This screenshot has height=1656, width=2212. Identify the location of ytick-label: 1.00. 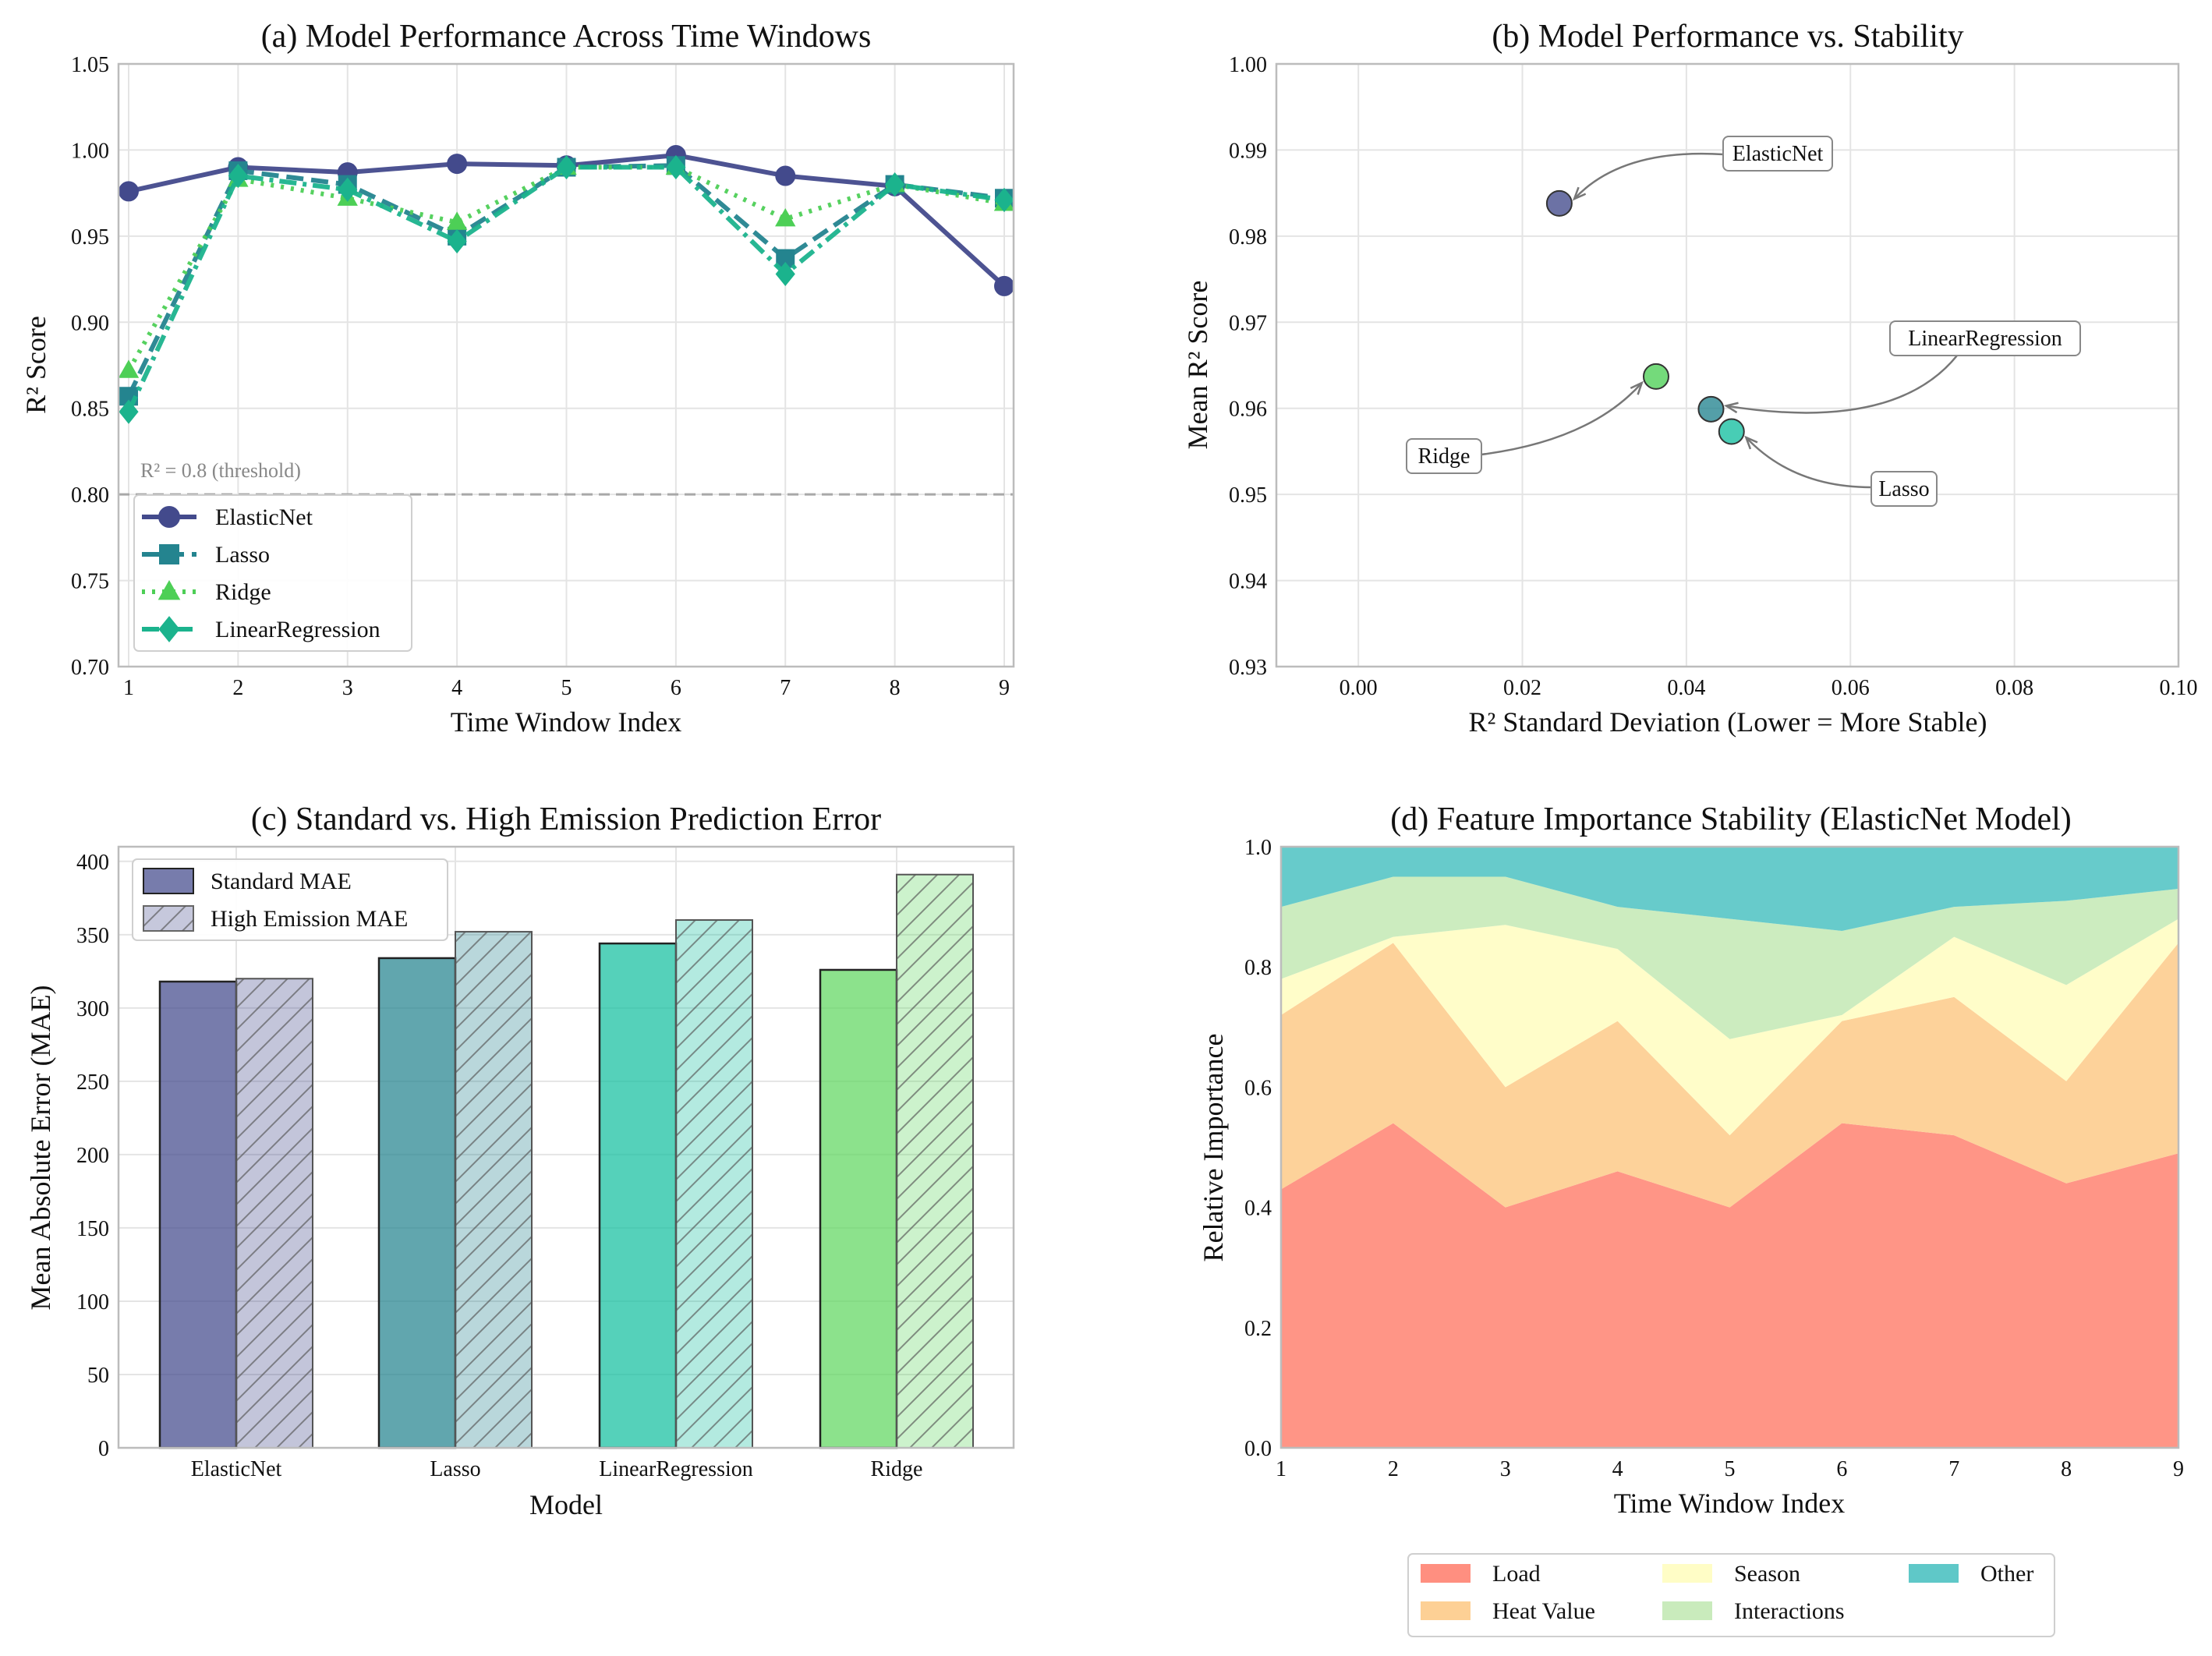
(90, 151).